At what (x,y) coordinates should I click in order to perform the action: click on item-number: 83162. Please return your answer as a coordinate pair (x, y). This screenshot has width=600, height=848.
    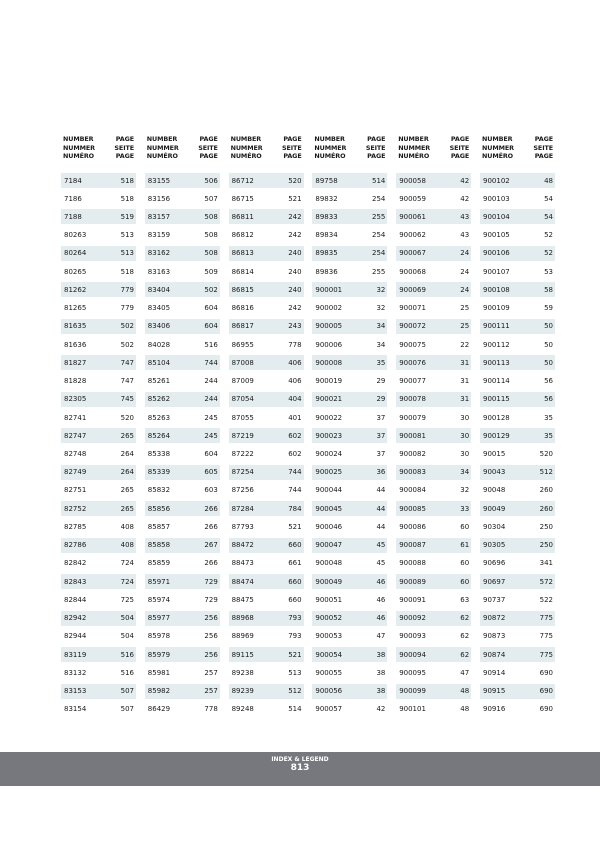
    Looking at the image, I should click on (159, 253).